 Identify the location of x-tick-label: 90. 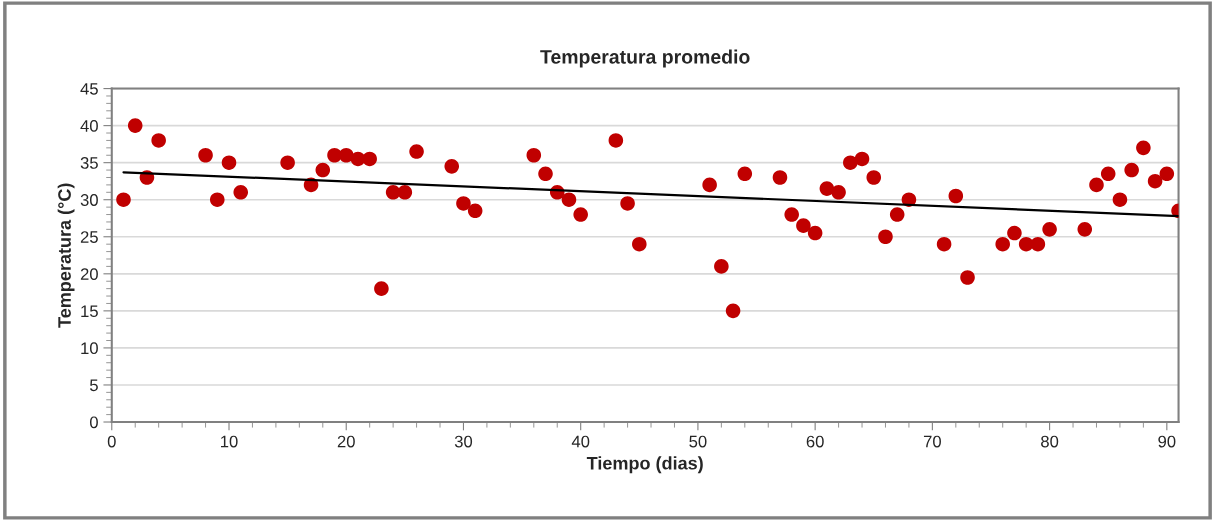
(1167, 441).